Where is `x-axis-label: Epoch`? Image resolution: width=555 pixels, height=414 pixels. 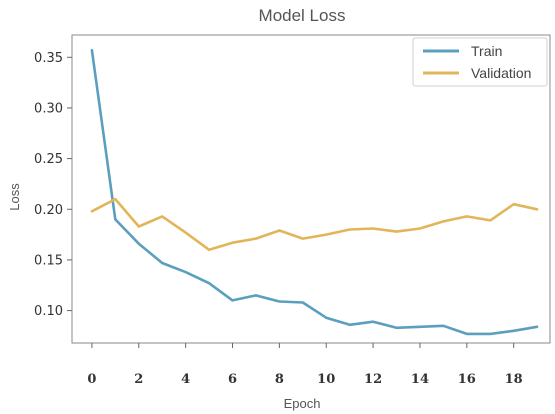 x-axis-label: Epoch is located at coordinates (302, 403).